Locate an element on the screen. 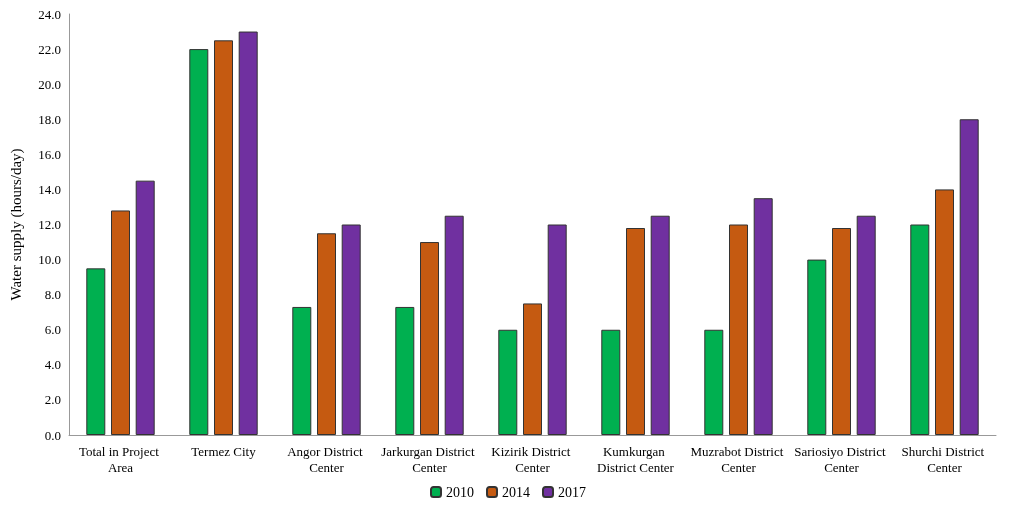 This screenshot has width=1016, height=508. legend-label: 2010 is located at coordinates (460, 492).